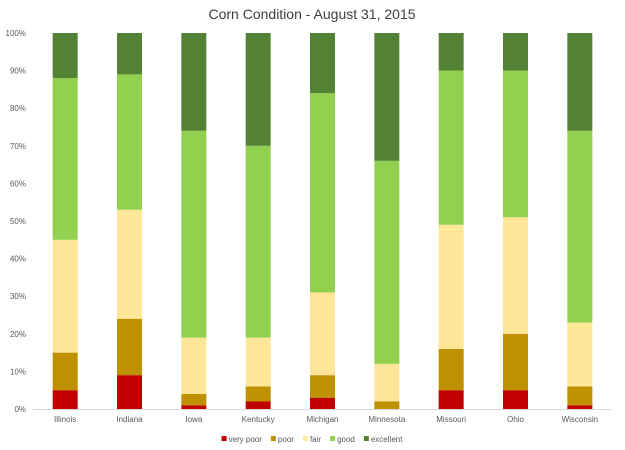  What do you see at coordinates (18, 71) in the screenshot?
I see `y-tick-label: 90%` at bounding box center [18, 71].